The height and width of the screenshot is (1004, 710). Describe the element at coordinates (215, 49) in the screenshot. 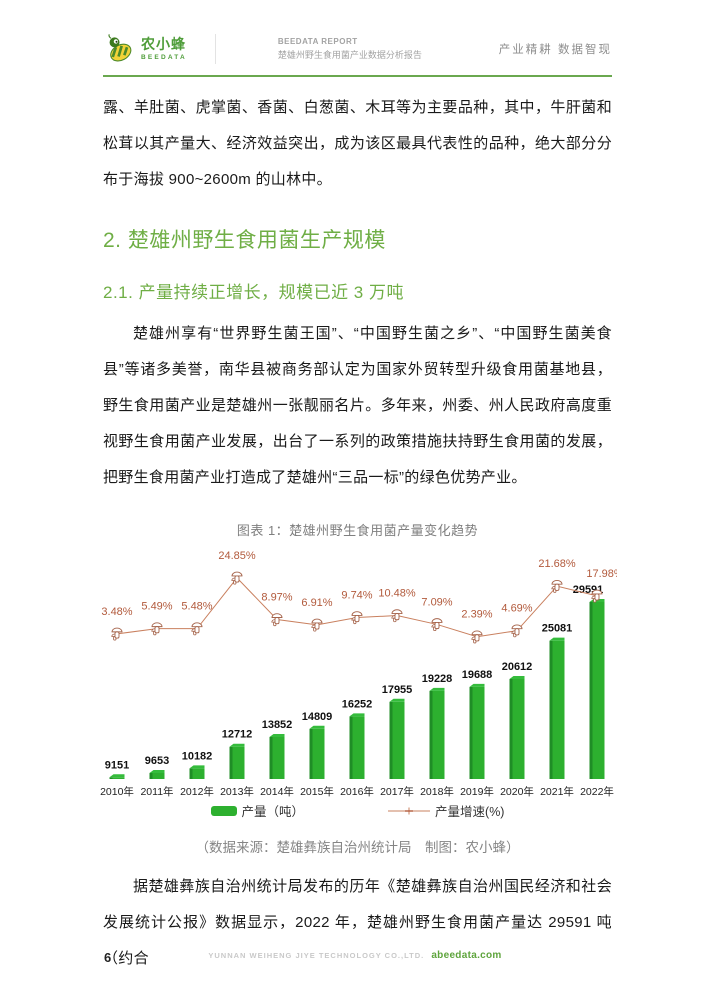

I see `header-divider` at that location.